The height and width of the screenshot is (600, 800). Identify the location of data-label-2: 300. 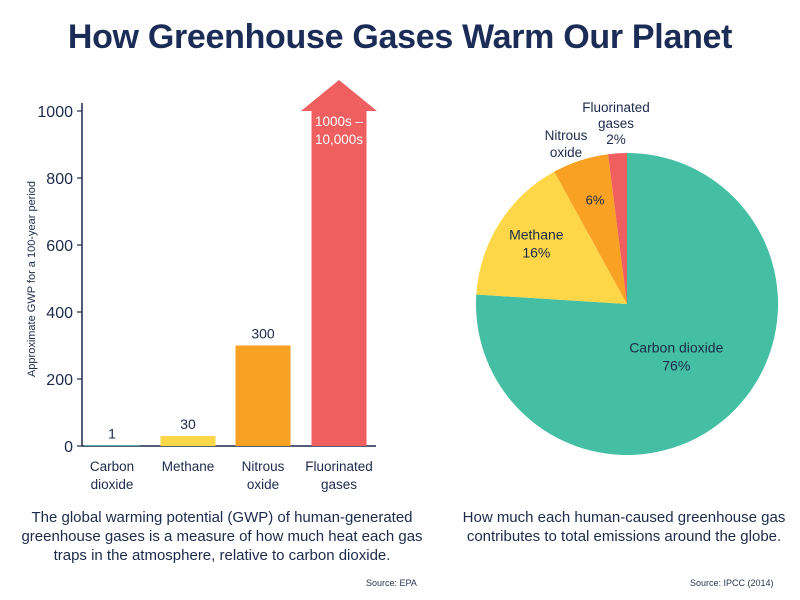
(263, 334).